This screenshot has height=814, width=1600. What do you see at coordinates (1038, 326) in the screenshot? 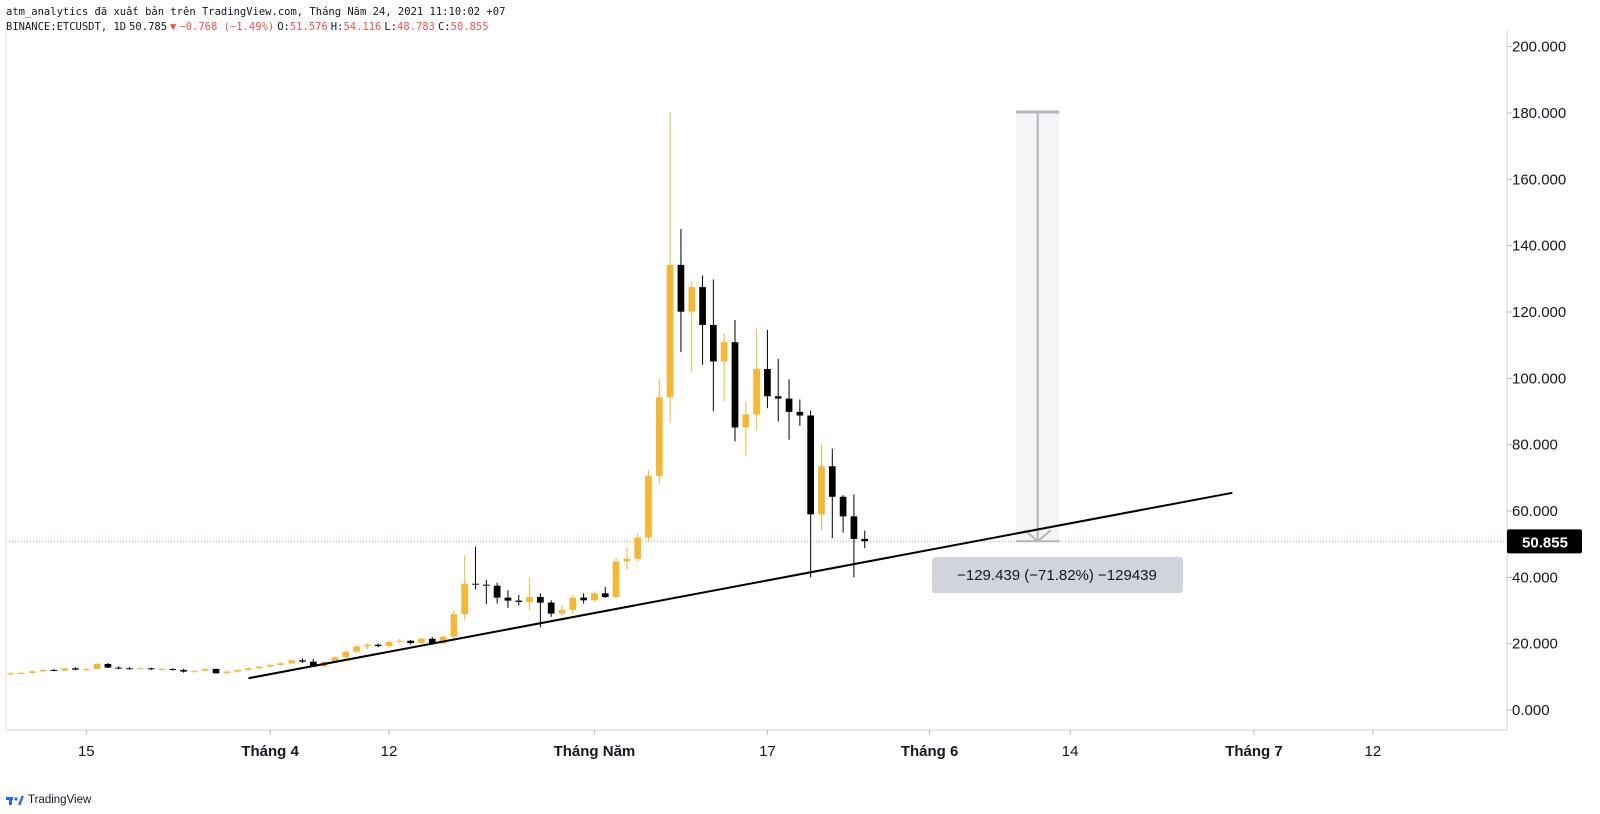
I see `measure-range-tool` at bounding box center [1038, 326].